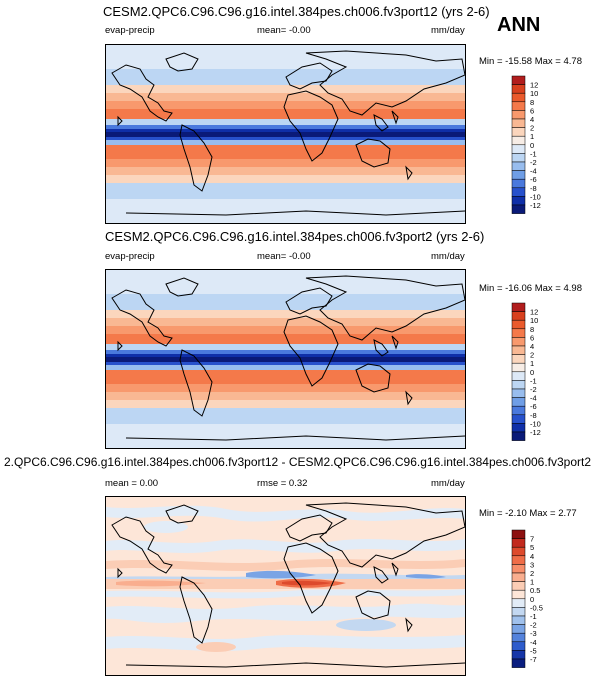 This screenshot has width=611, height=681. I want to click on panel2-variable-label: evap-precip, so click(130, 256).